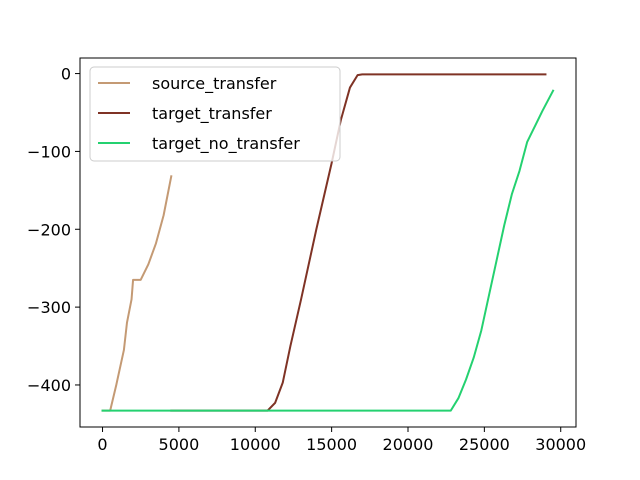 This screenshot has height=480, width=640. What do you see at coordinates (331, 444) in the screenshot?
I see `x-tick-label: 15000` at bounding box center [331, 444].